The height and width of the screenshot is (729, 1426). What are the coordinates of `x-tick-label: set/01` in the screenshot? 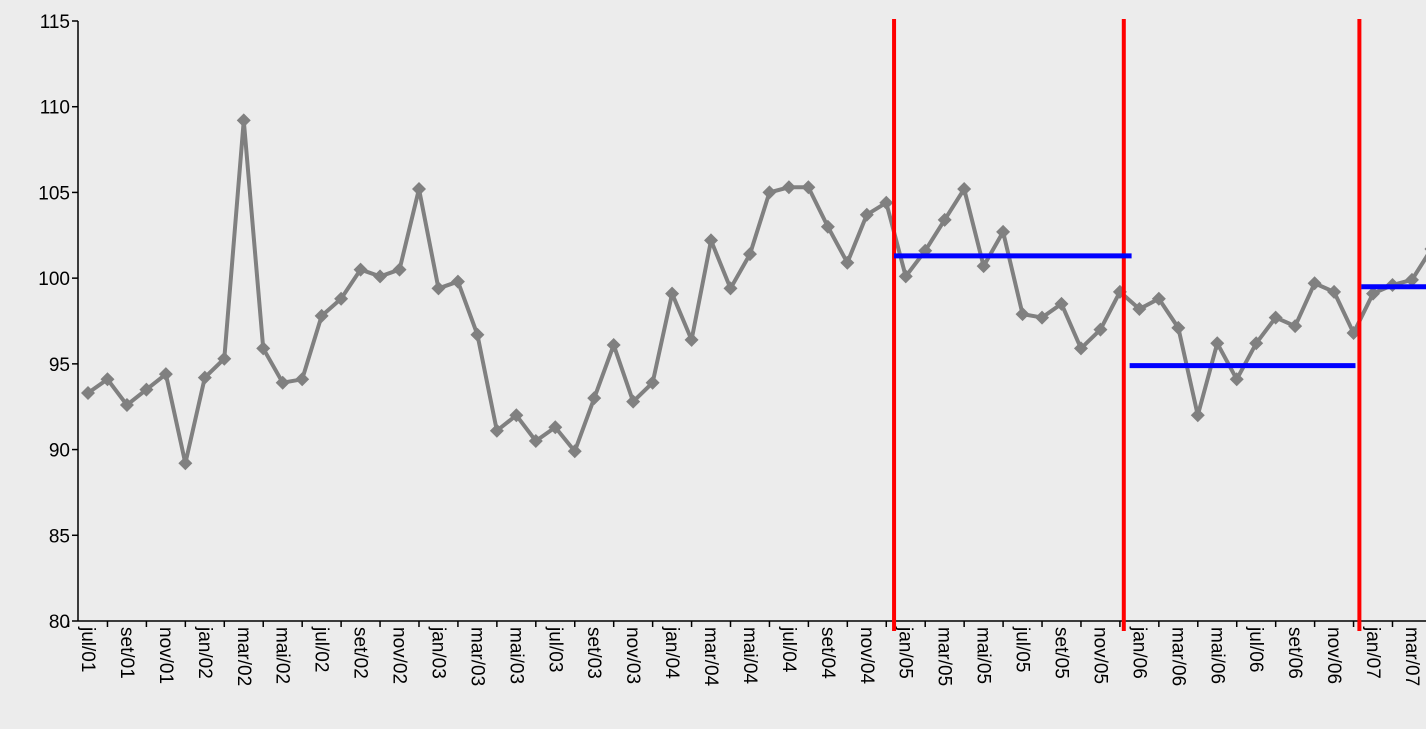 It's located at (126, 653).